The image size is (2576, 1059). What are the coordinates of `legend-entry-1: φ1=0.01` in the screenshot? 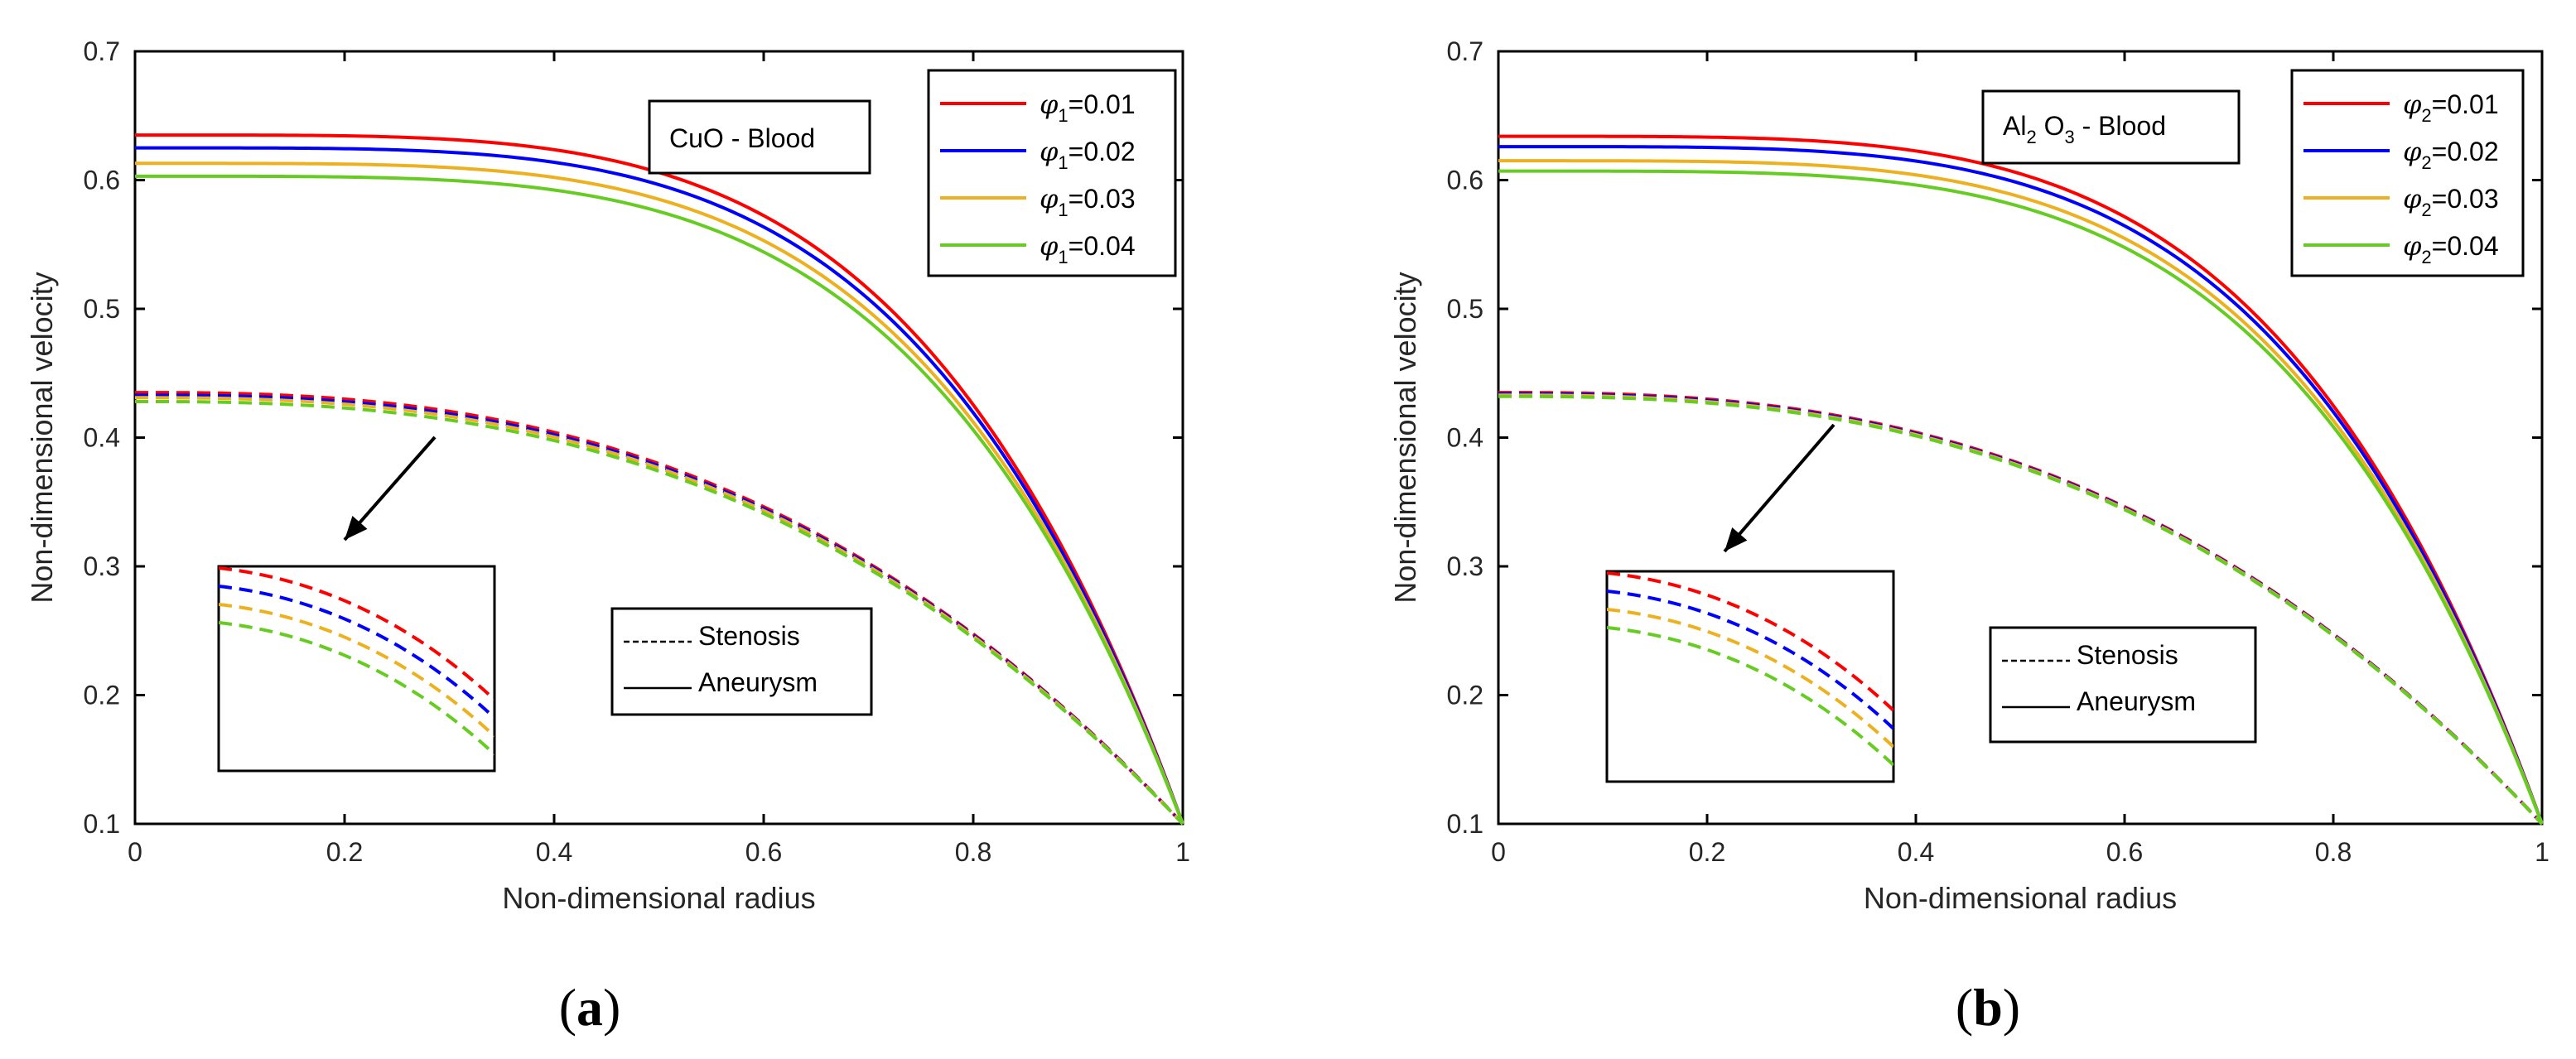 It's located at (1088, 107).